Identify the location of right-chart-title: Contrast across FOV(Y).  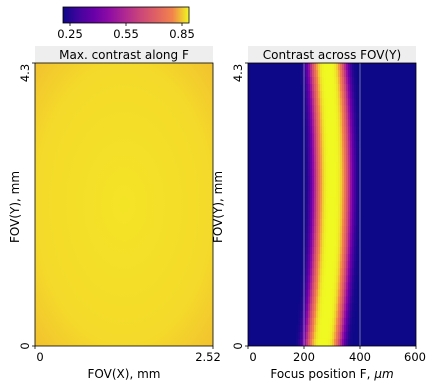
(332, 55).